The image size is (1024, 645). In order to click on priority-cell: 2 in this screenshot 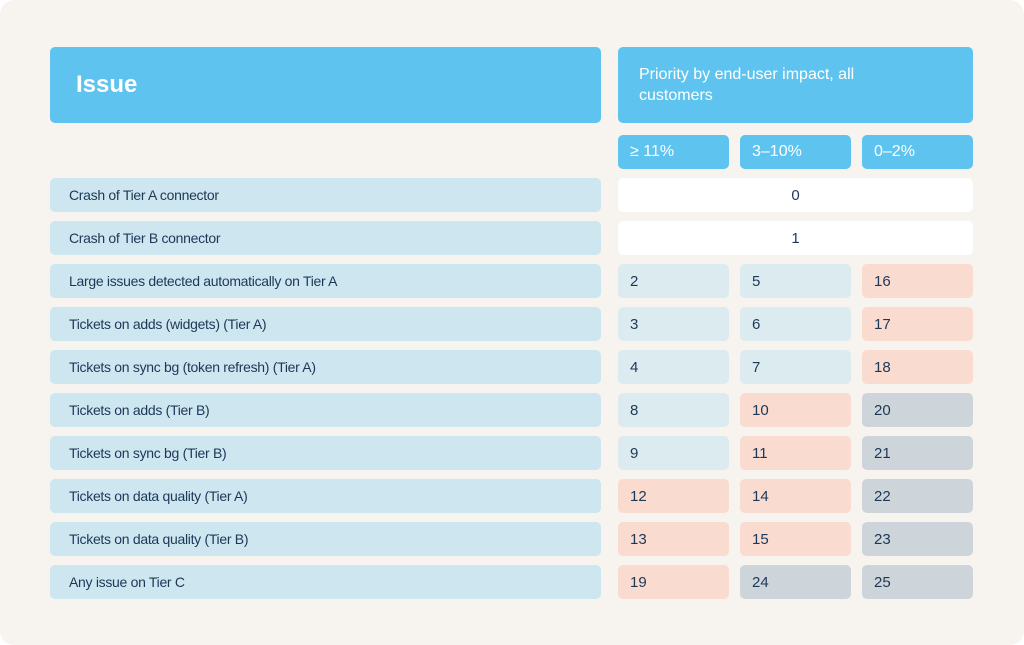, I will do `click(673, 281)`.